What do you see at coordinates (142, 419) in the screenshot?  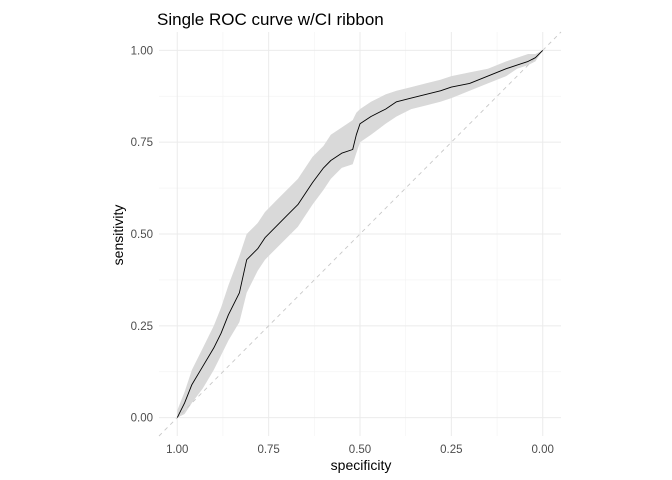 I see `y-tick-label: 0.00` at bounding box center [142, 419].